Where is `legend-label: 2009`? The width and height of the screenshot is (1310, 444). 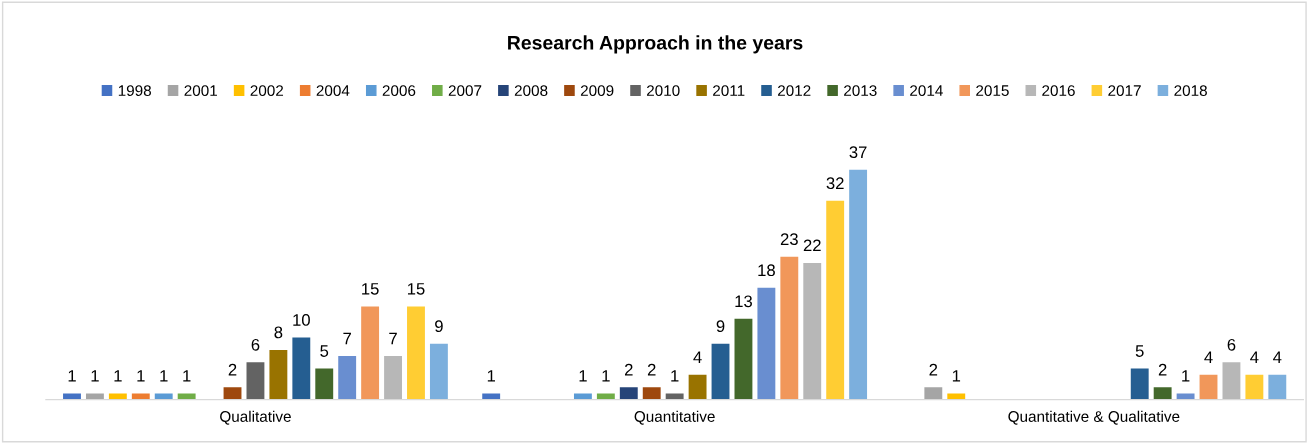 legend-label: 2009 is located at coordinates (597, 91).